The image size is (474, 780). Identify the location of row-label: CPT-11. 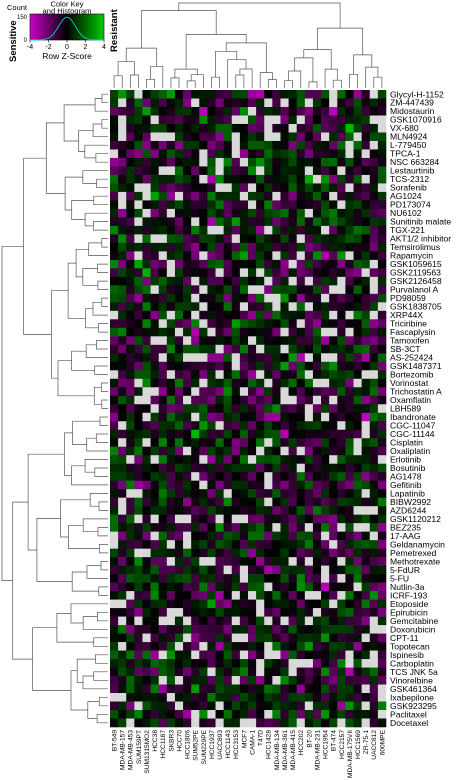
(404, 638).